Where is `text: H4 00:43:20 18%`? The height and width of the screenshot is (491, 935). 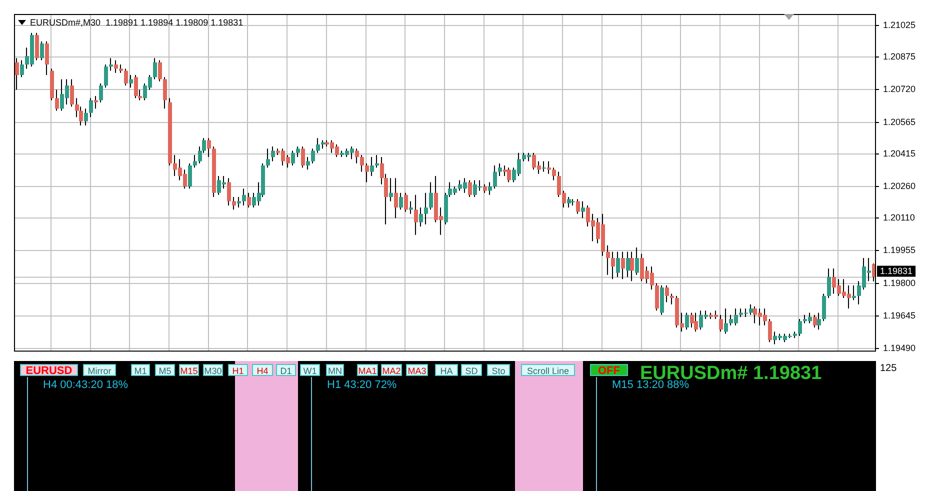 text: H4 00:43:20 18% is located at coordinates (85, 385).